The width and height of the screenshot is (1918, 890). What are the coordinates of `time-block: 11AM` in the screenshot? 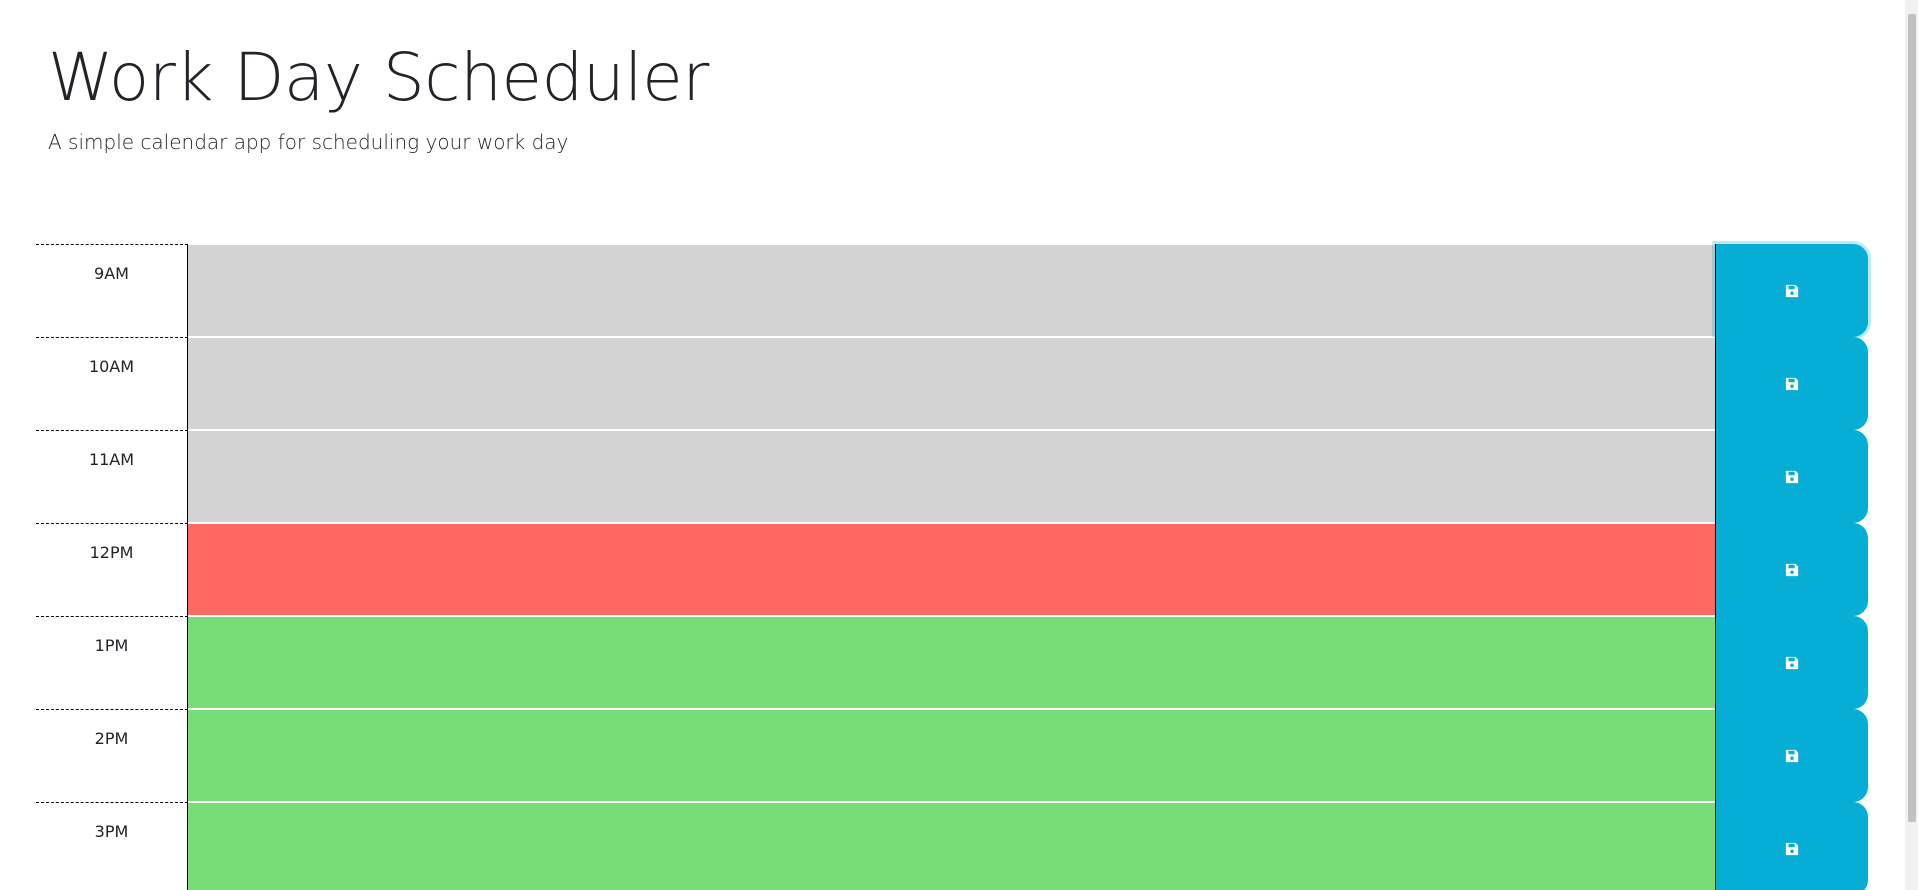 It's located at (952, 476).